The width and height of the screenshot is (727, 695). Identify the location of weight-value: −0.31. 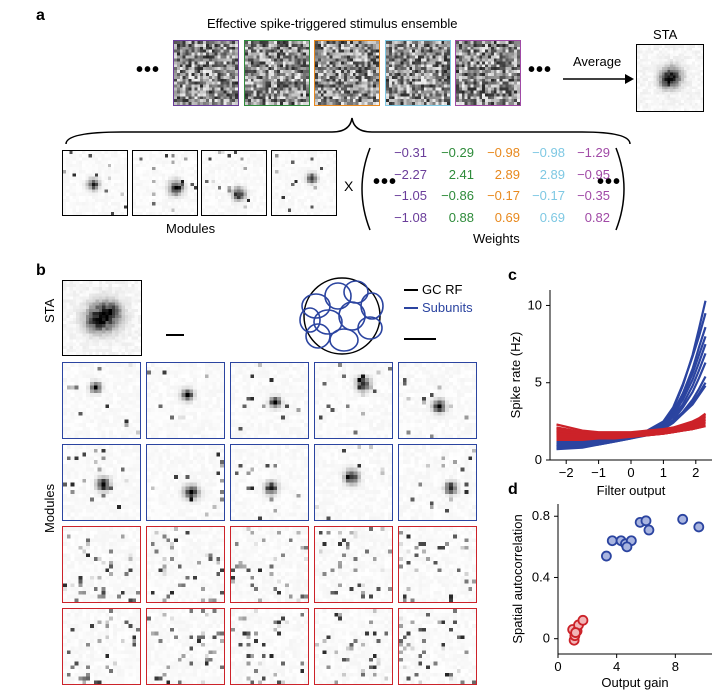
(410, 152).